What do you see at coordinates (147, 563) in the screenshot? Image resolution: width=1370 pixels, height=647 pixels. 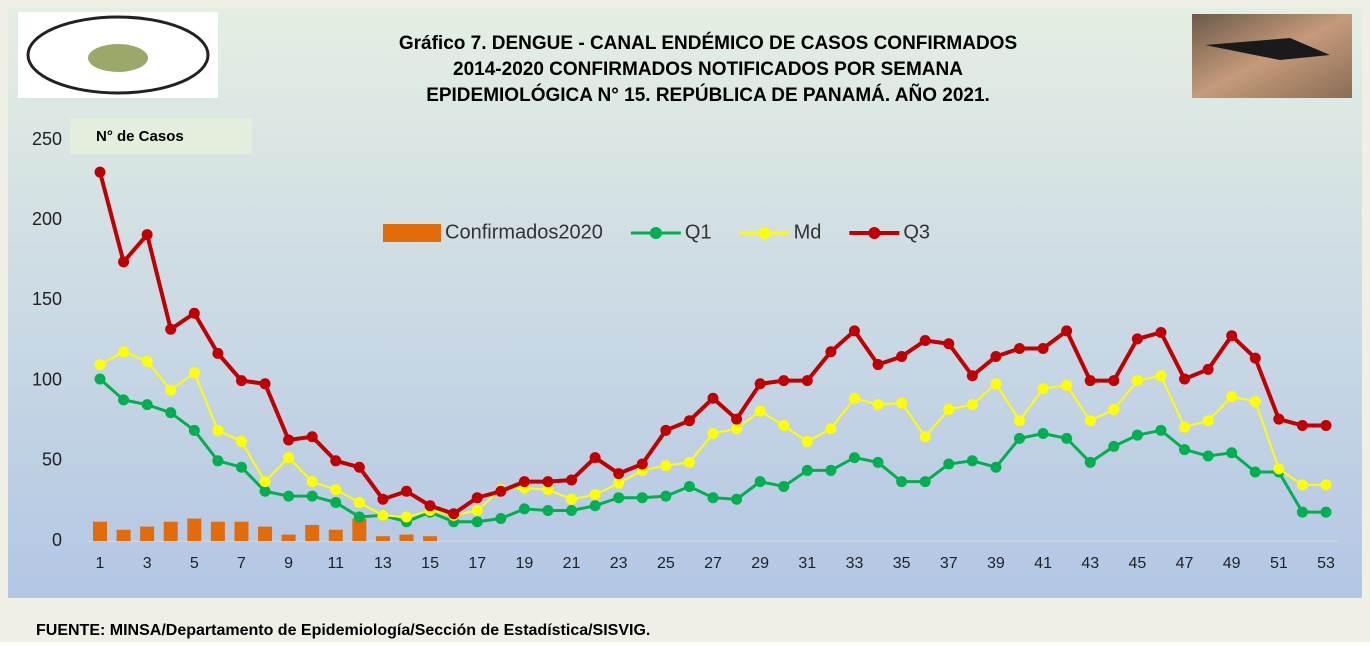 I see `x-tick-label: 3` at bounding box center [147, 563].